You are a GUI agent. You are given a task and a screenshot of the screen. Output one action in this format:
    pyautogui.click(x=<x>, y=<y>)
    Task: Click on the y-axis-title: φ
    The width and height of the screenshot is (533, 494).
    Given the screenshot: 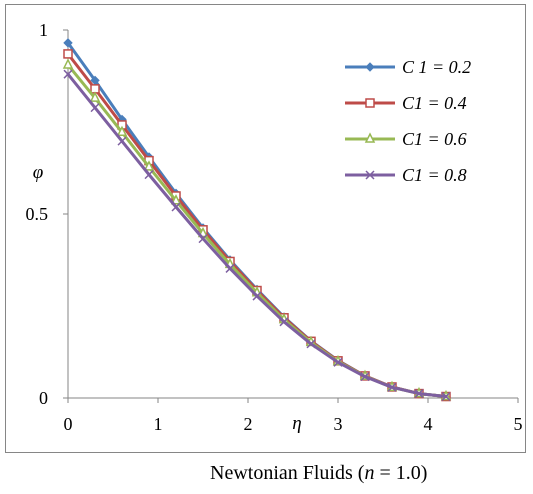 What is the action you would take?
    pyautogui.click(x=38, y=172)
    